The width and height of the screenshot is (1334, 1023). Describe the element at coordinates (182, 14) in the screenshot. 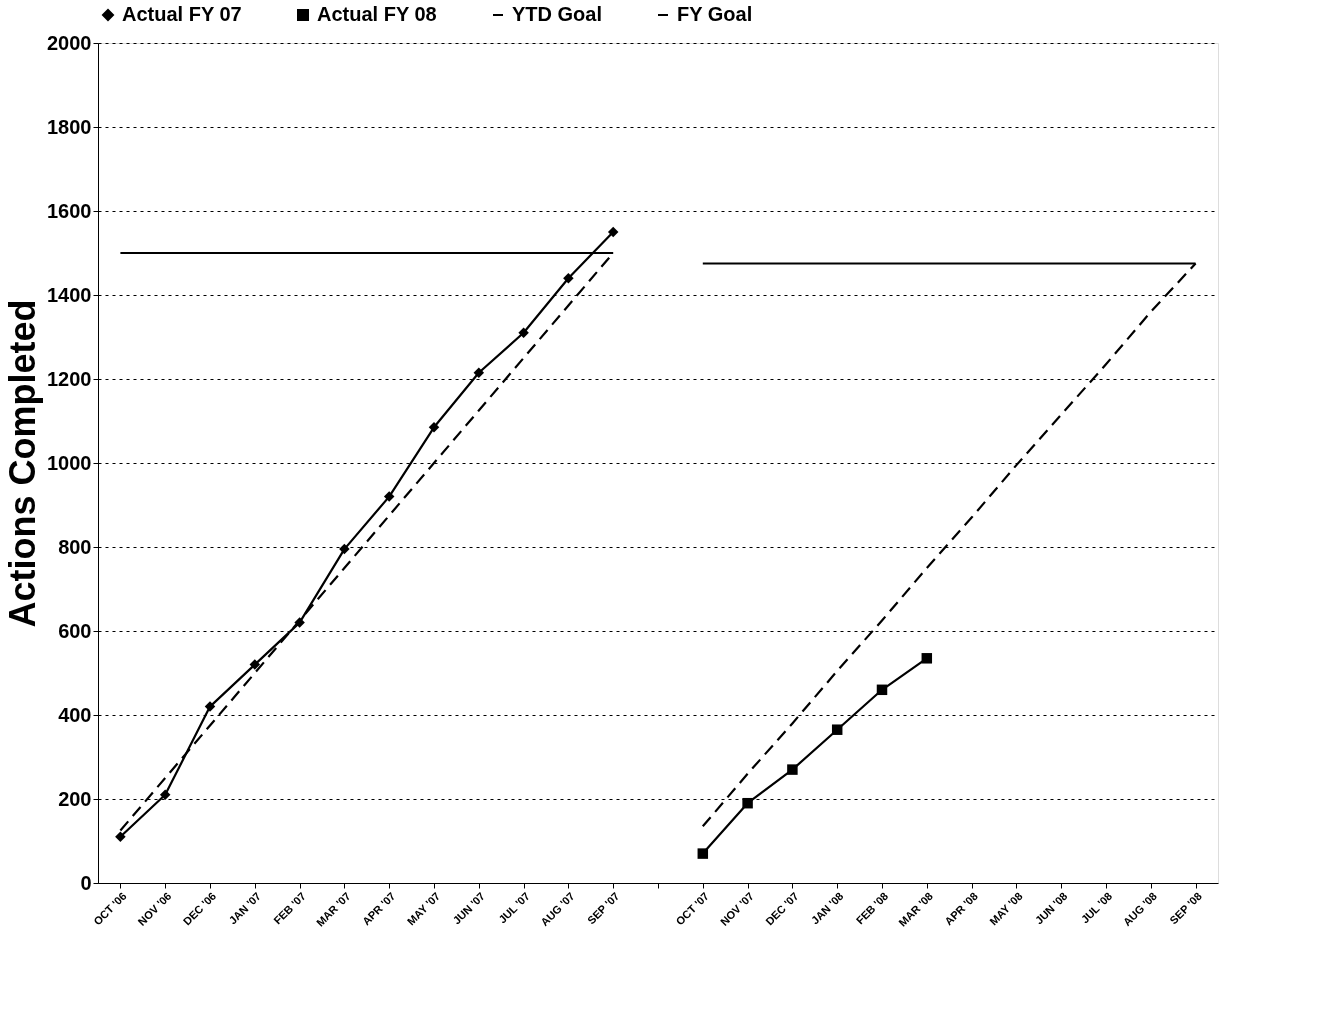

I see `legend-label: Actual FY 07` at that location.